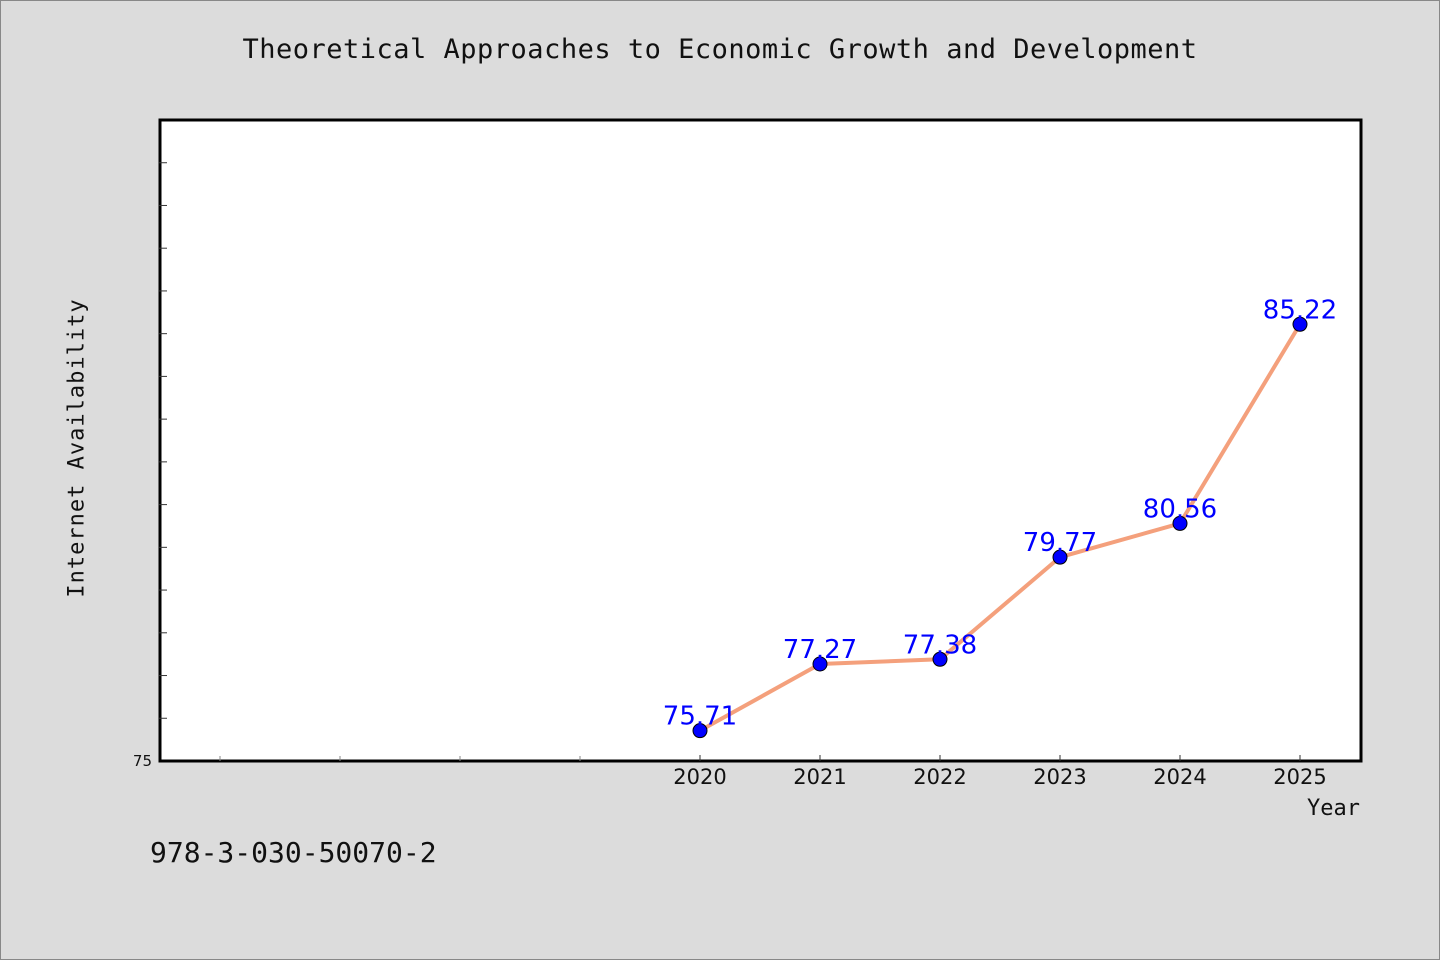 The height and width of the screenshot is (960, 1440). What do you see at coordinates (1299, 777) in the screenshot?
I see `x-tick-label: 2025` at bounding box center [1299, 777].